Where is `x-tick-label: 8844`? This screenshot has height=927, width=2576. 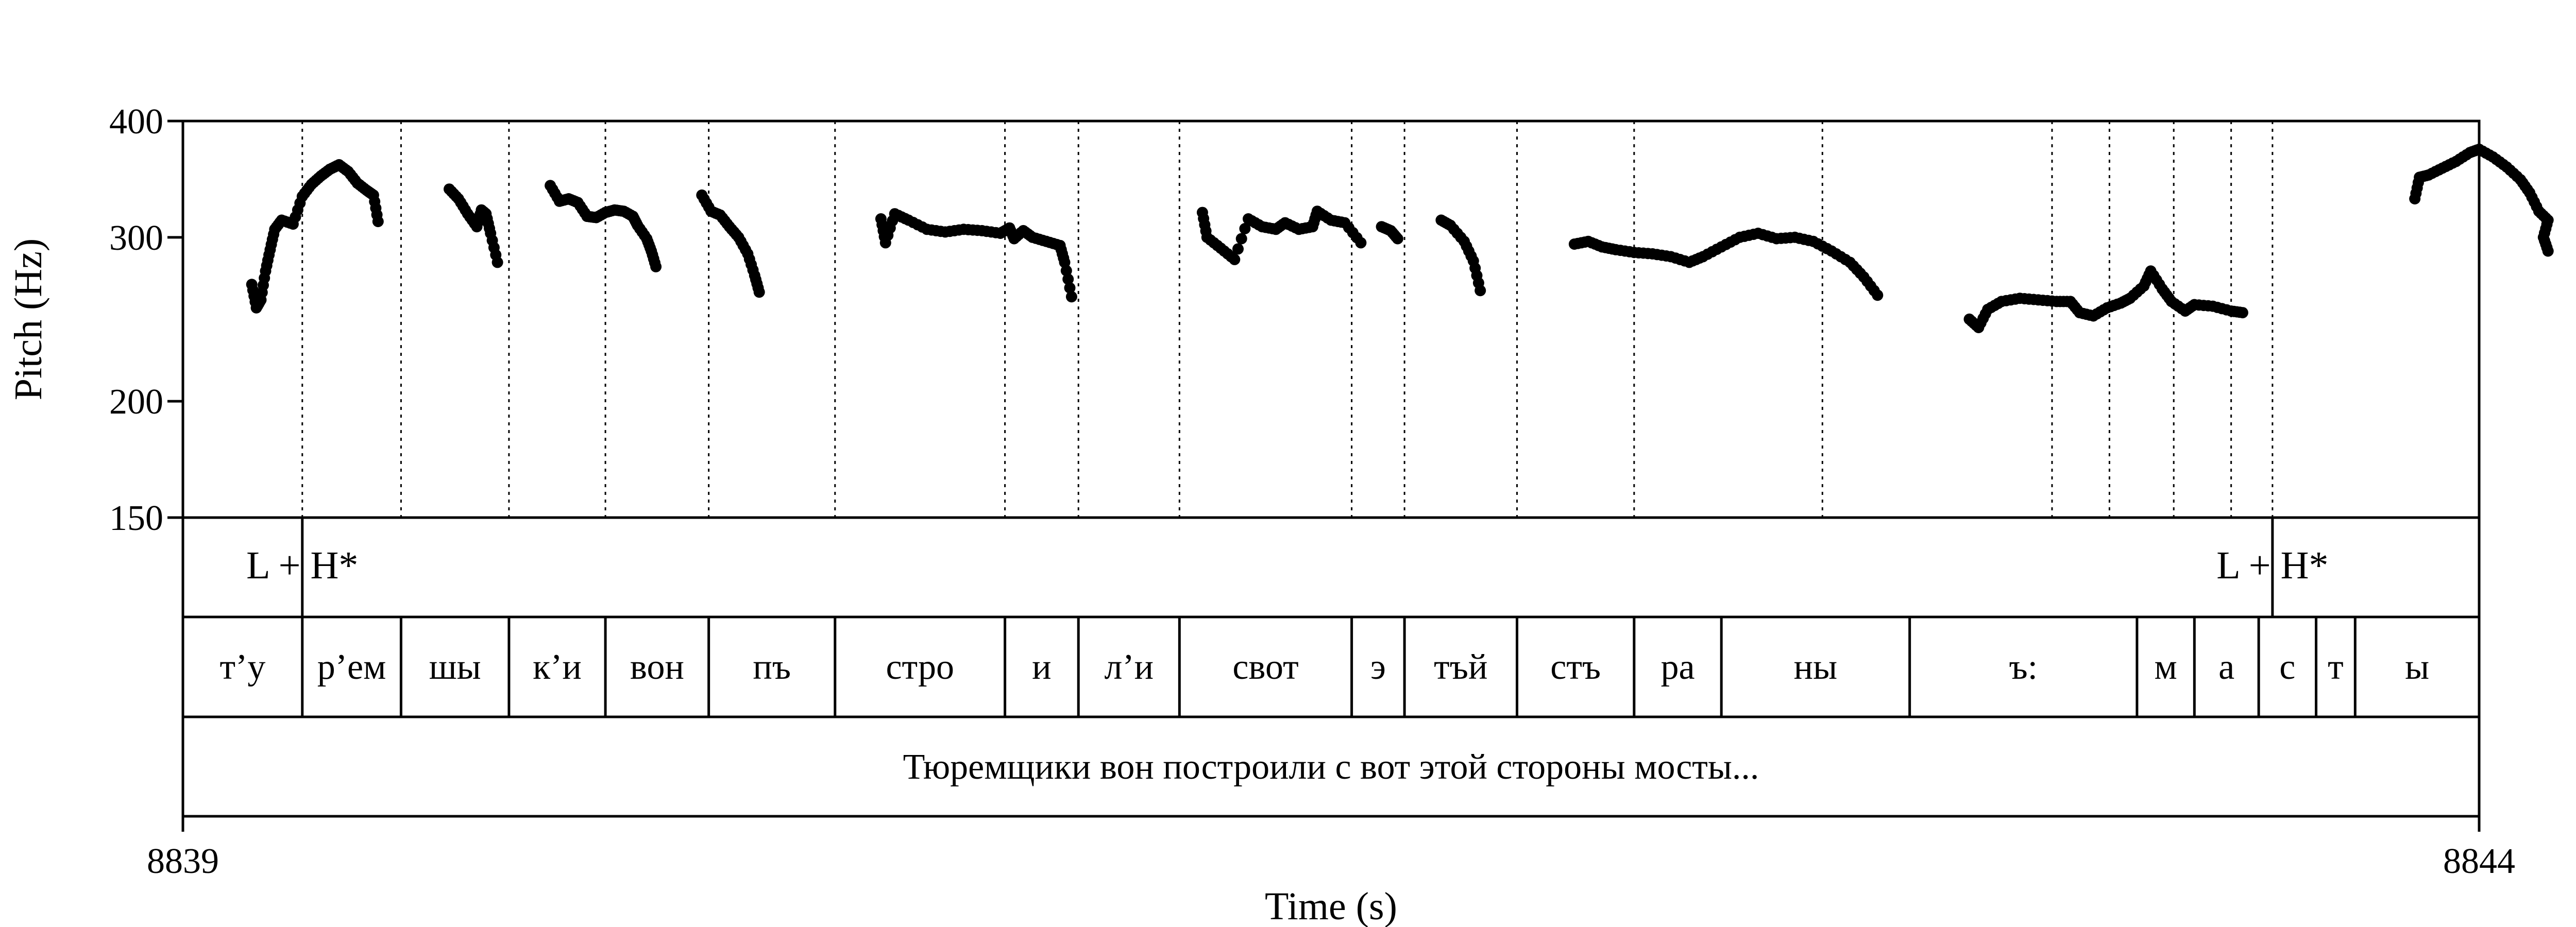
x-tick-label: 8844 is located at coordinates (2479, 861).